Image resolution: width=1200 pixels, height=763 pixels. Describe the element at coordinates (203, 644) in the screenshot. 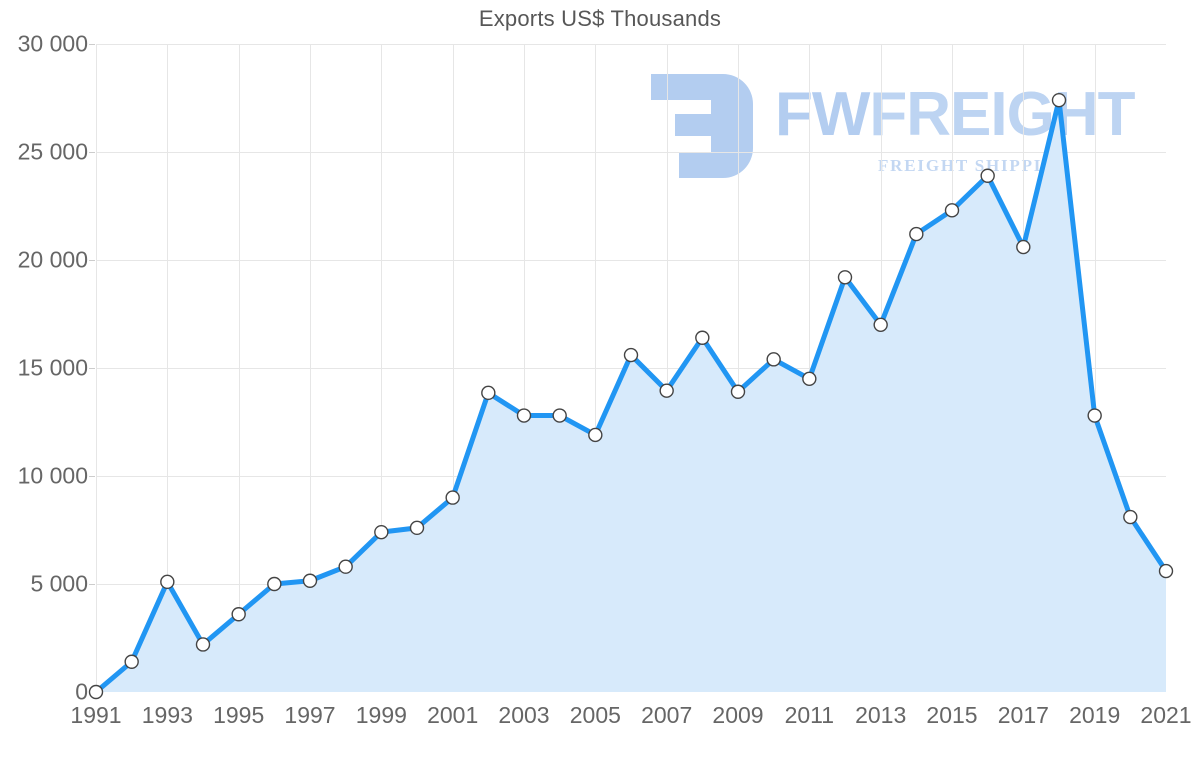

I see `data-point-marker: 1994: 2200` at that location.